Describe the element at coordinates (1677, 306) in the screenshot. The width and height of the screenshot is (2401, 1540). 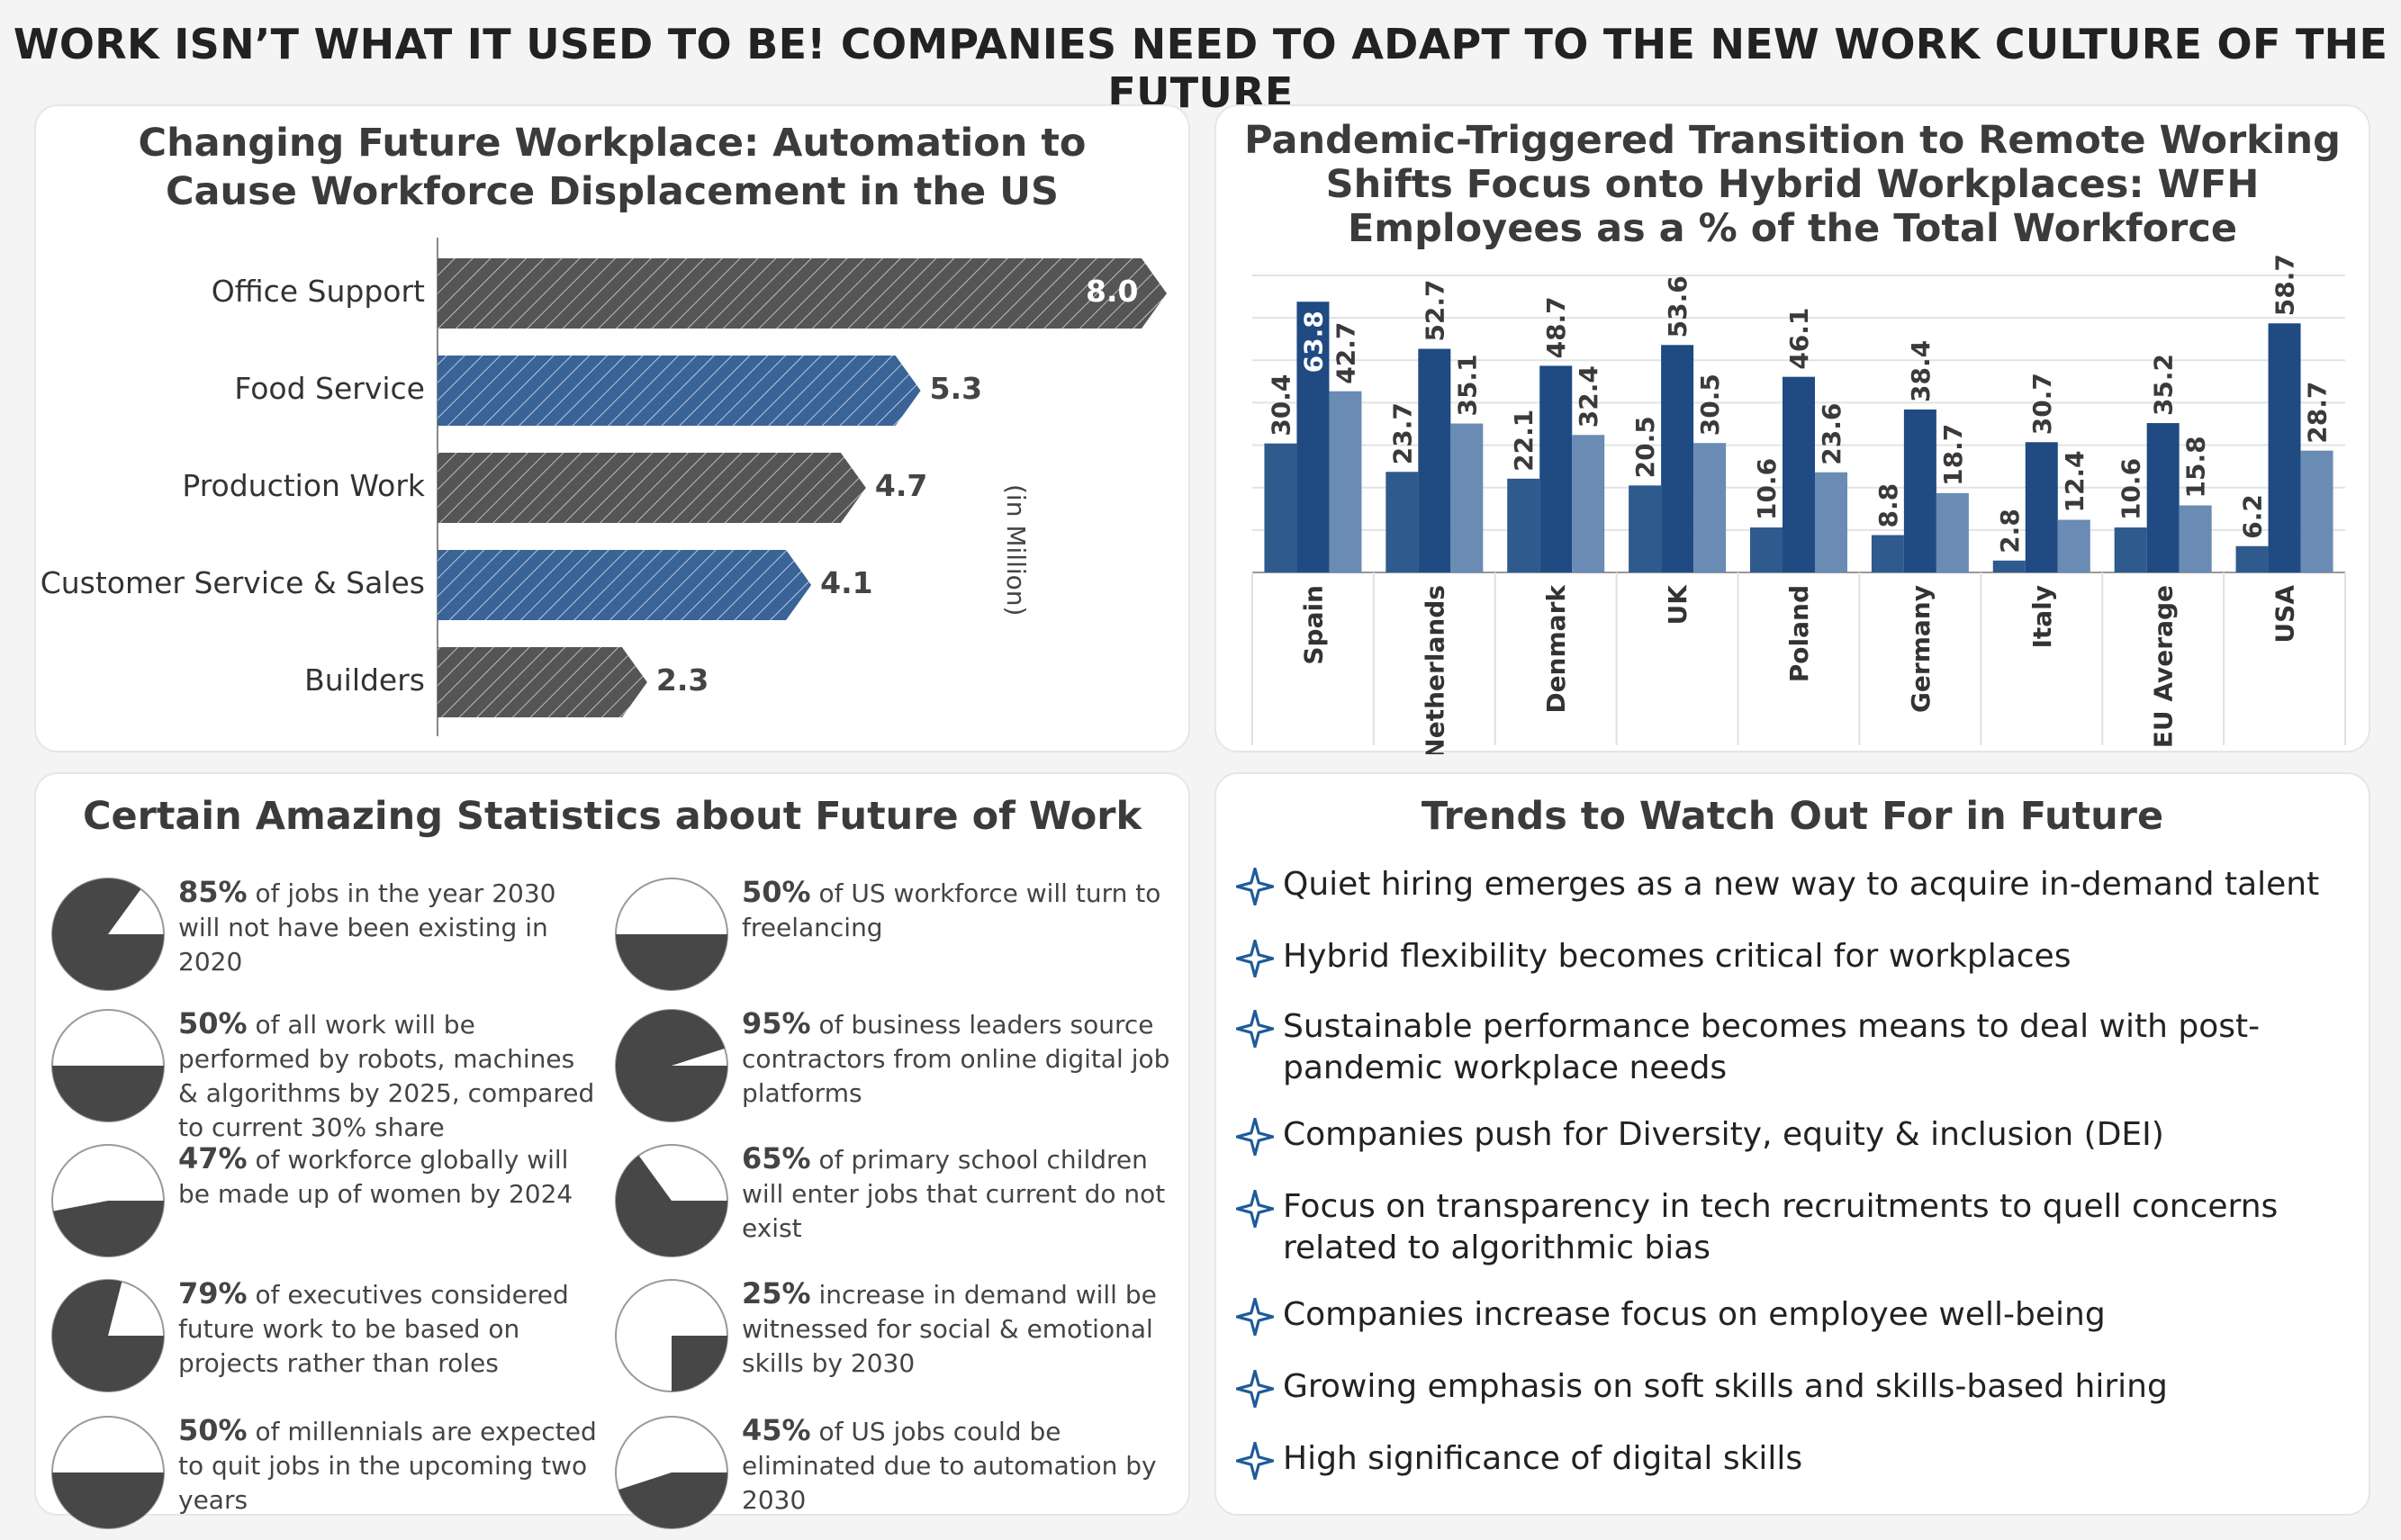
I see `value-label-uk-series-2: 53.6` at that location.